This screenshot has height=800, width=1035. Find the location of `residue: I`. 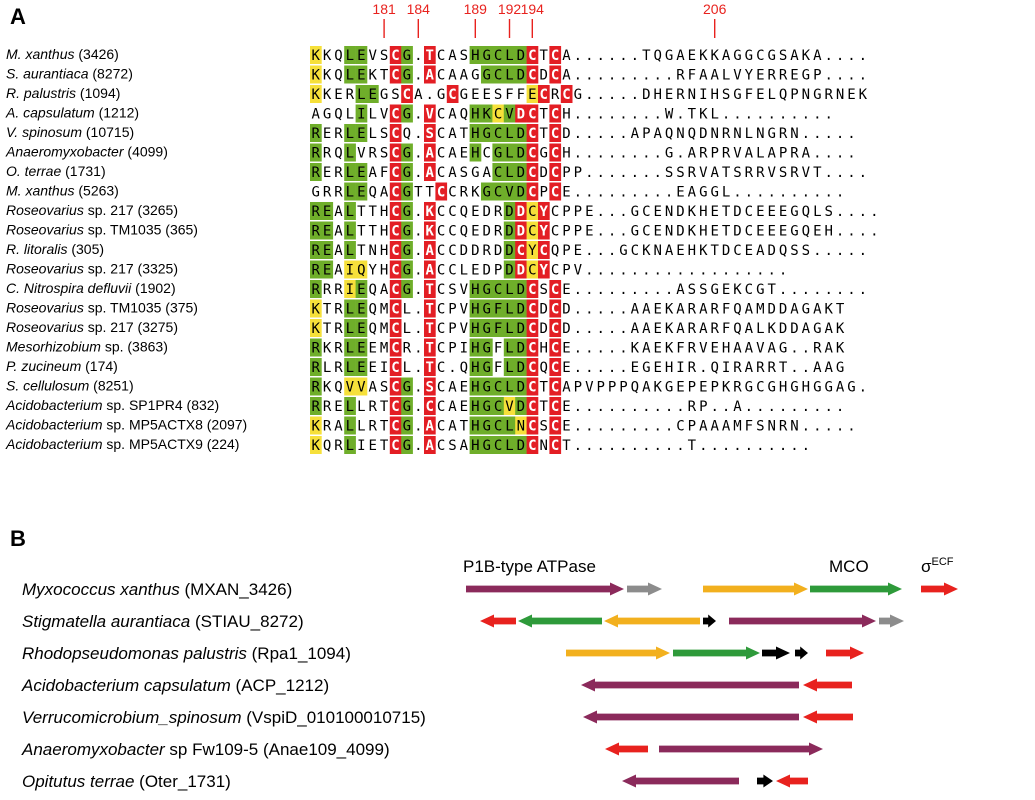

residue: I is located at coordinates (384, 368).